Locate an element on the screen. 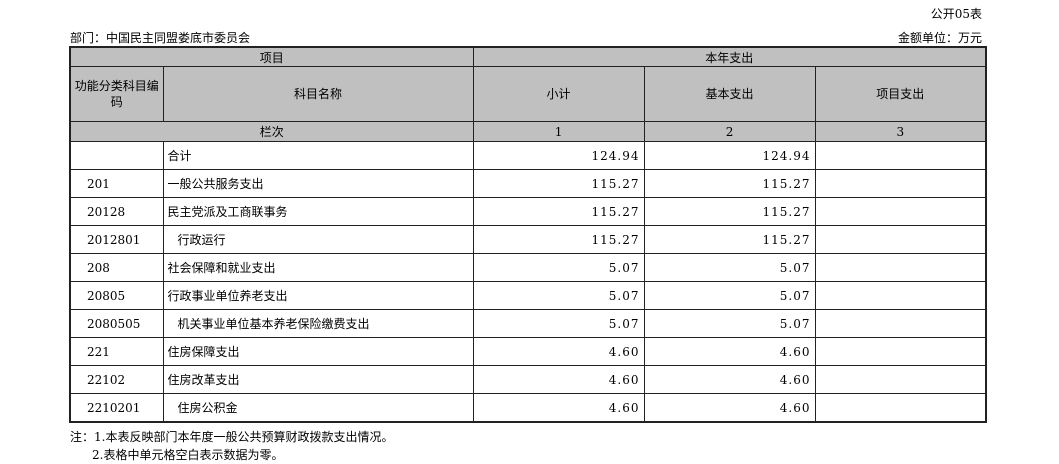  table-row: 2210201 住房公积金 4.60 4.60 is located at coordinates (528, 408).